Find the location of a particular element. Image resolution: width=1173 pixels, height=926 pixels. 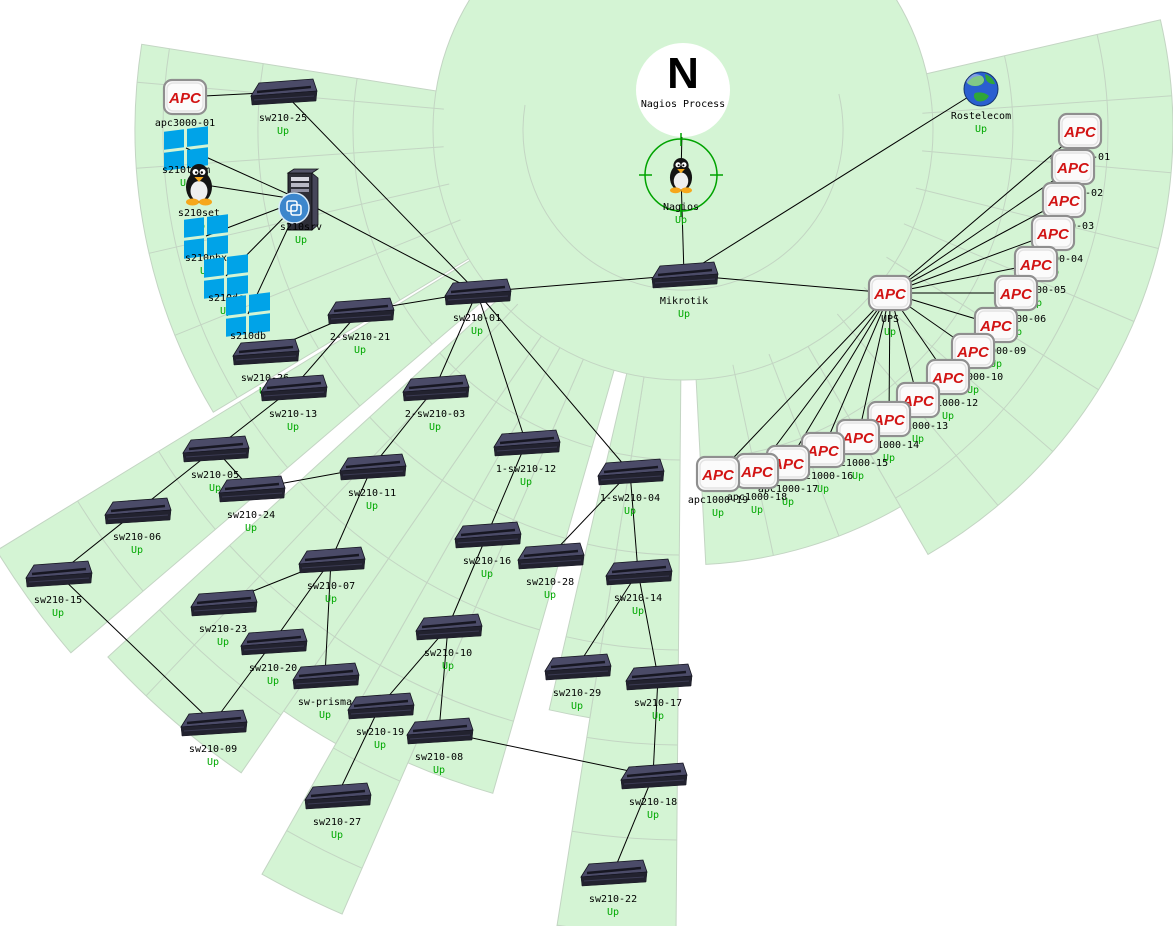

node-sw210-29: sw210-29 Up is located at coordinates (578, 682).